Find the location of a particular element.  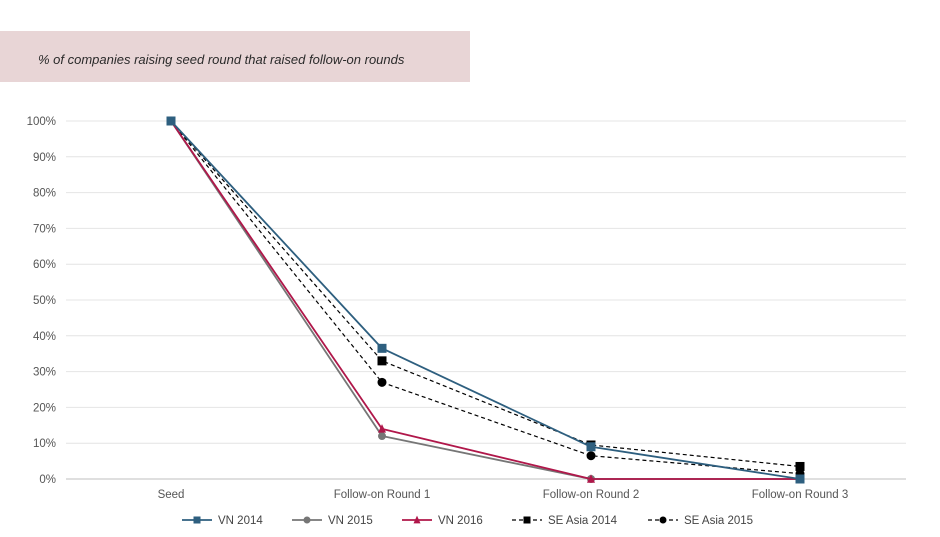

y-tick-label: 50% is located at coordinates (44, 301).